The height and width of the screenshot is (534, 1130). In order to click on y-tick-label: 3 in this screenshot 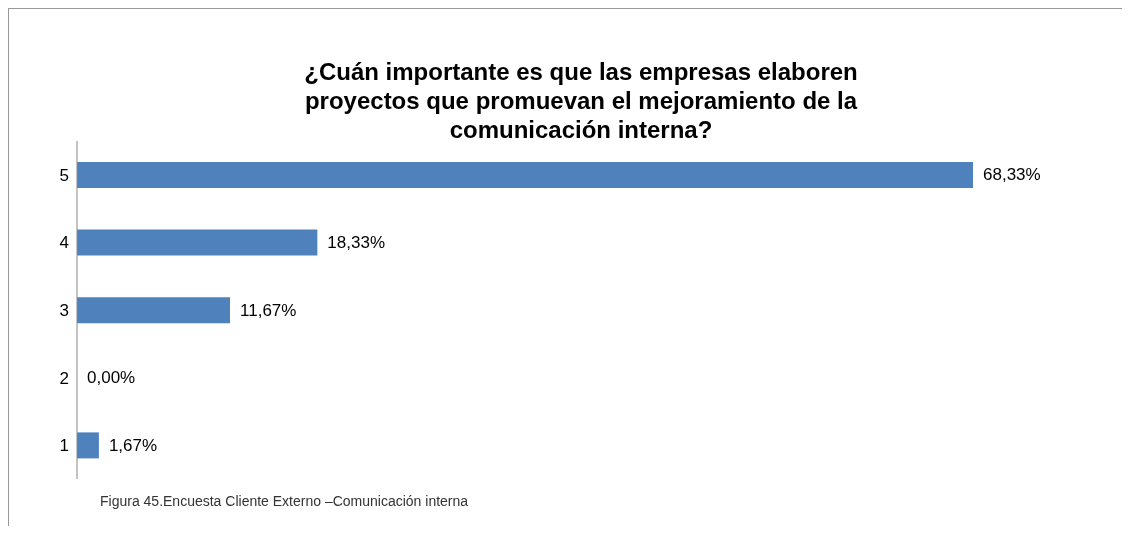, I will do `click(64, 311)`.